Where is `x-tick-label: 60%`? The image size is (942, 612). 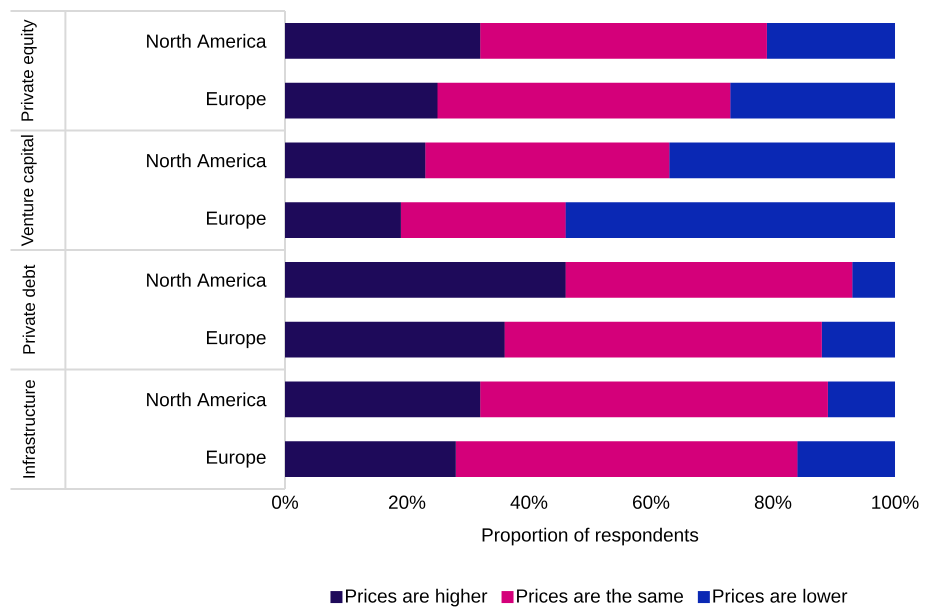
x-tick-label: 60% is located at coordinates (651, 502).